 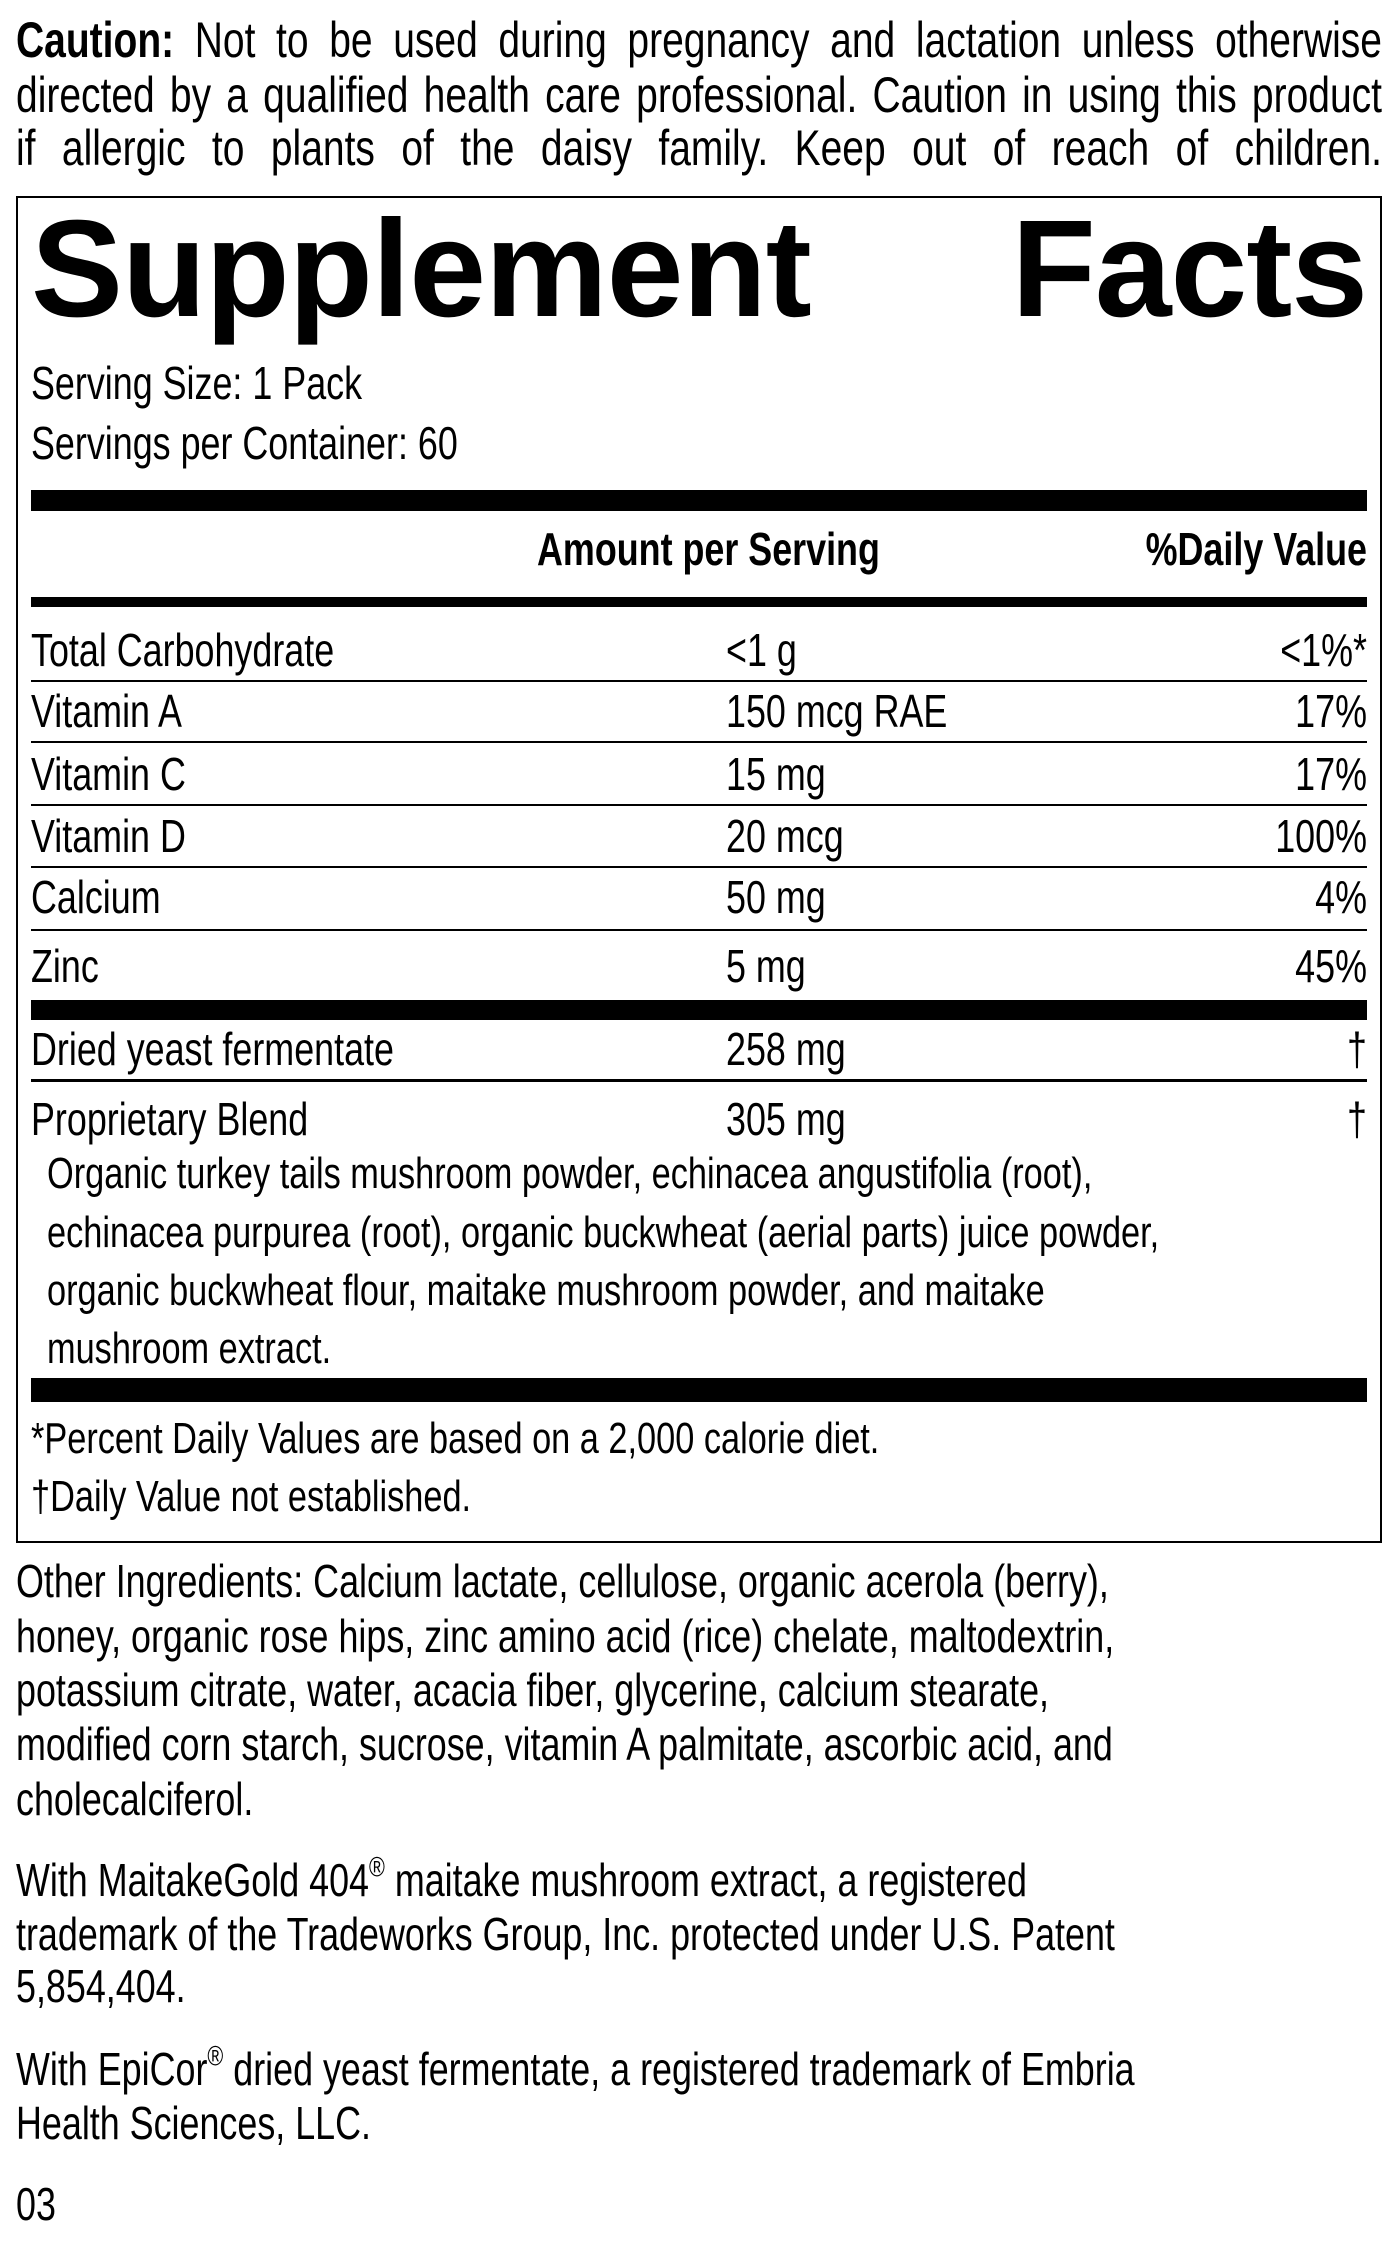 What do you see at coordinates (837, 711) in the screenshot?
I see `nutrient-amount: 150 mcg RAE` at bounding box center [837, 711].